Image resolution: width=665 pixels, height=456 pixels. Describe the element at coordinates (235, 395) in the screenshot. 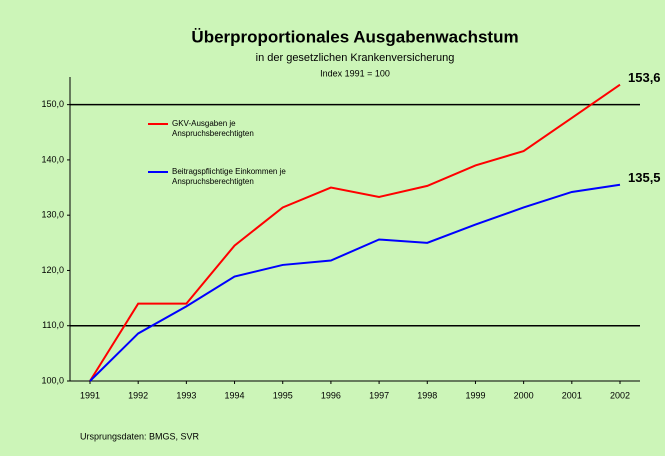

I see `x-tick-label: 1994` at that location.